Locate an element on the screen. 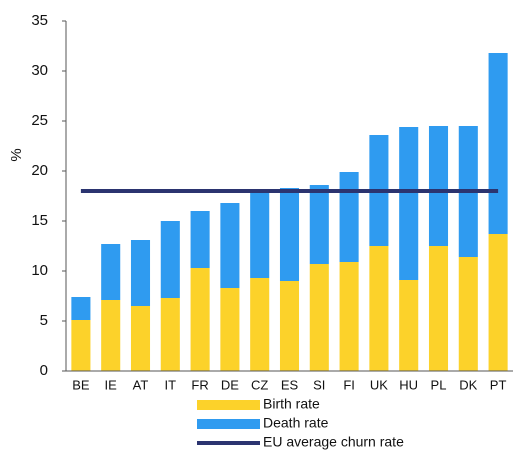 The height and width of the screenshot is (455, 517). x-tick-label: CZ is located at coordinates (259, 384).